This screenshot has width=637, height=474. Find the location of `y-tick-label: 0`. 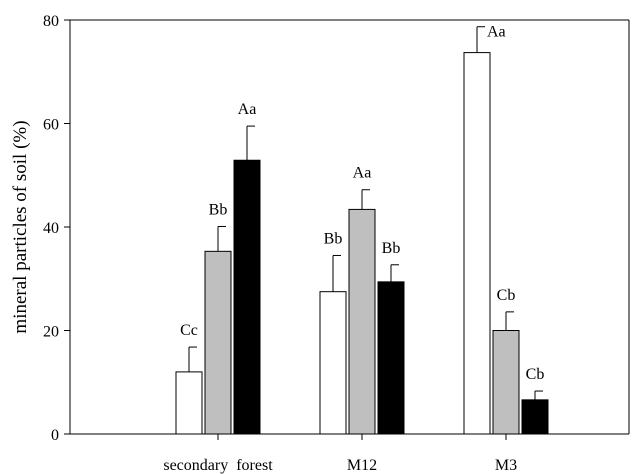

y-tick-label: 0 is located at coordinates (55, 435).